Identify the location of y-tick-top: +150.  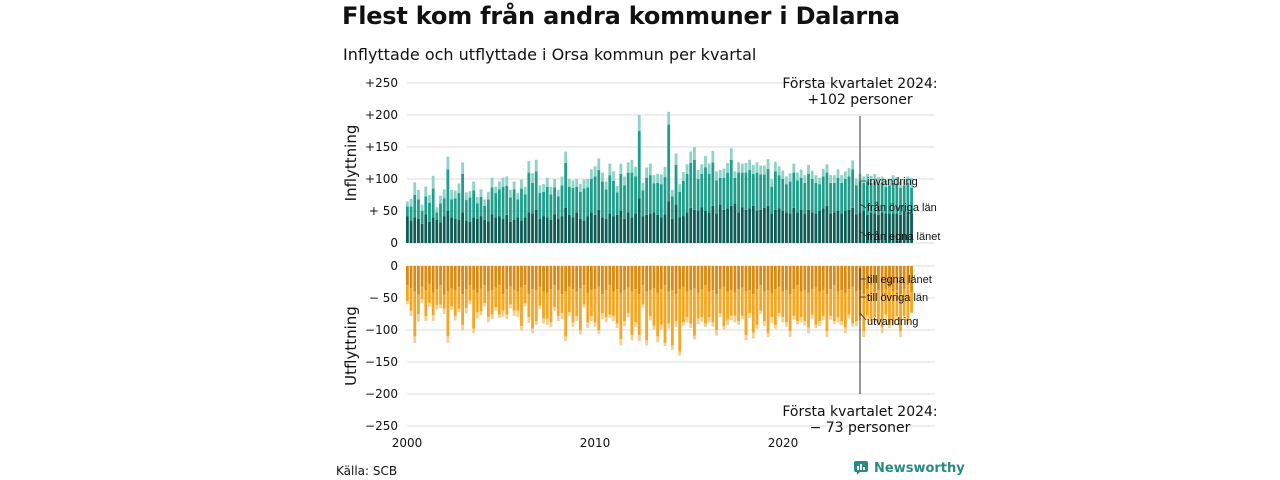
(381, 147).